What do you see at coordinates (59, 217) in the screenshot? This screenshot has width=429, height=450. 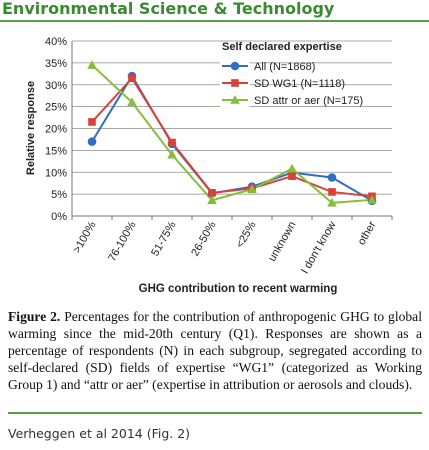 I see `y-tick-label: 0%` at bounding box center [59, 217].